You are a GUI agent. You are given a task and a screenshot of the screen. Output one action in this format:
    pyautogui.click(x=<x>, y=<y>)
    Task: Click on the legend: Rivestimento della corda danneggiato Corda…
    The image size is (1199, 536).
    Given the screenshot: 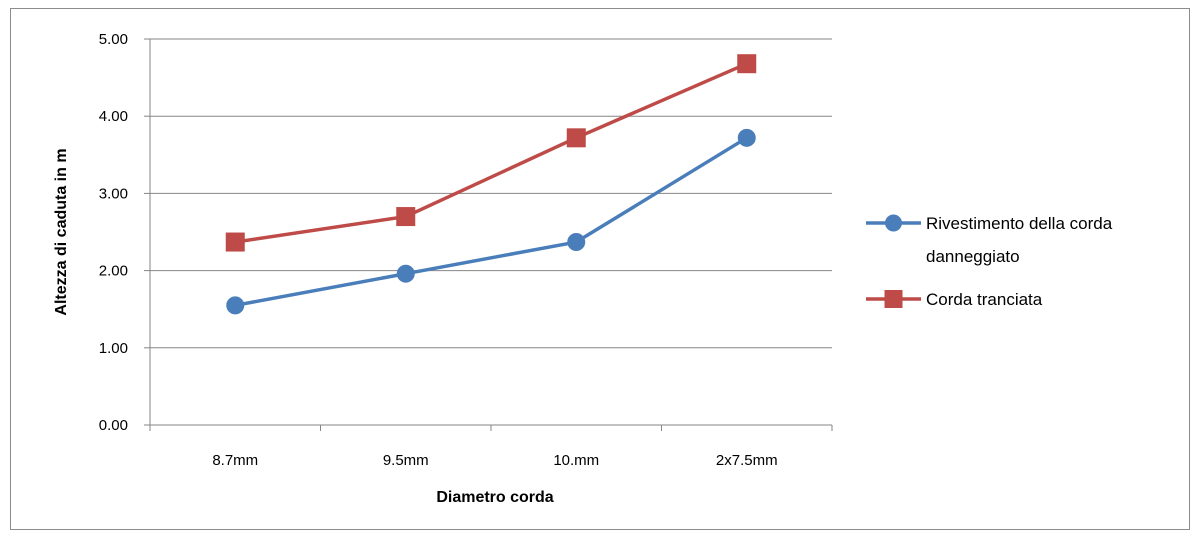 What is the action you would take?
    pyautogui.click(x=989, y=261)
    